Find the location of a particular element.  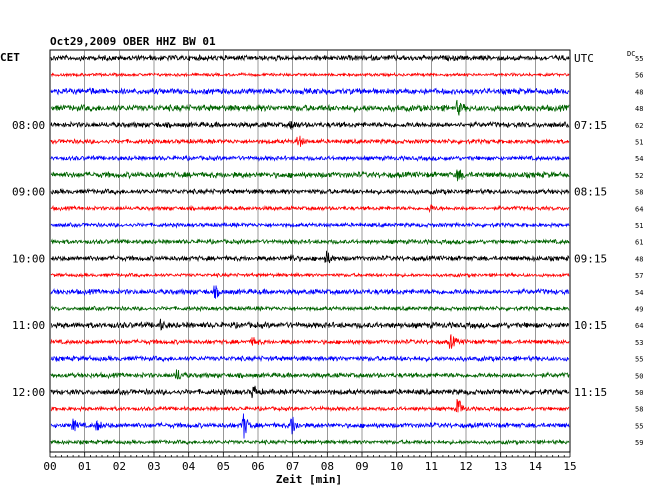

dc-value-label: 53 is located at coordinates (639, 343).